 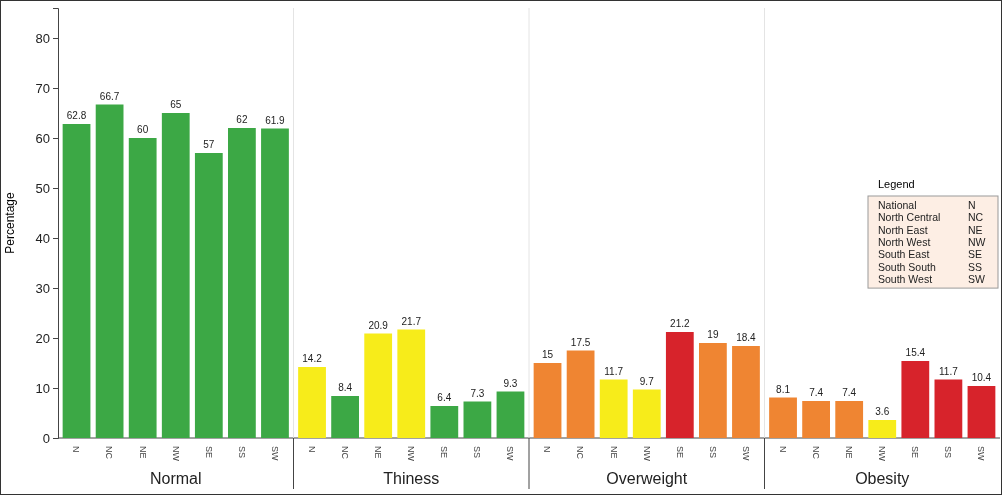 What do you see at coordinates (42, 388) in the screenshot?
I see `y-tick-label: 10` at bounding box center [42, 388].